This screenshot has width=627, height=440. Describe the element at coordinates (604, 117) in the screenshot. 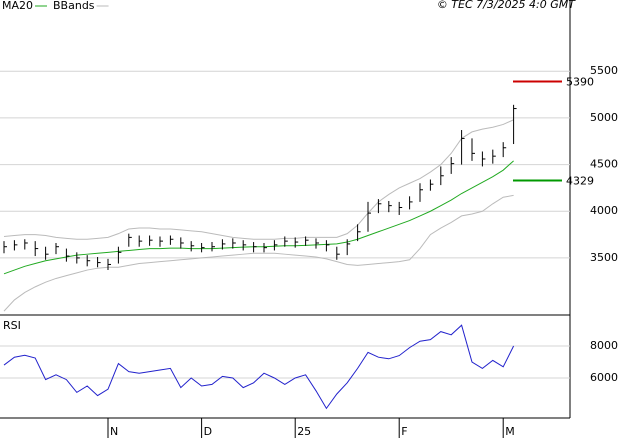

I see `y-tick-label: 5000` at that location.